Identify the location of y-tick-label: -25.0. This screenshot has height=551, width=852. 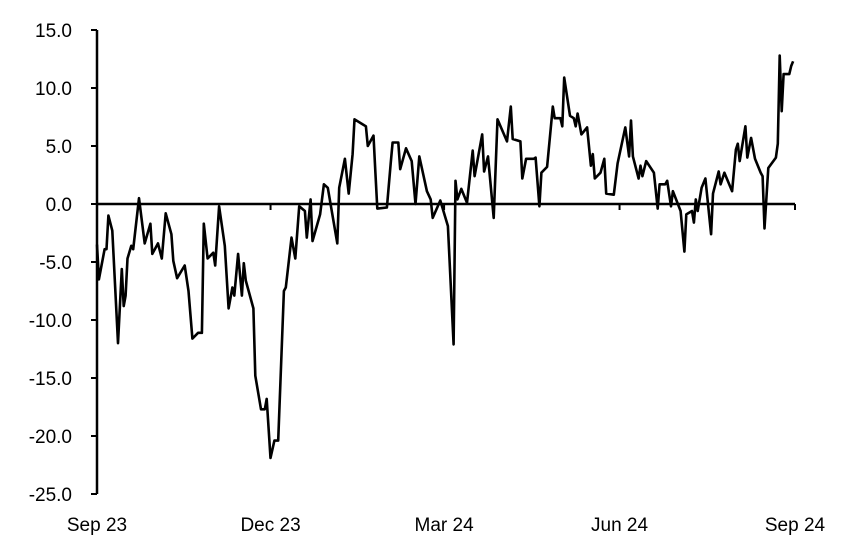
(50, 495).